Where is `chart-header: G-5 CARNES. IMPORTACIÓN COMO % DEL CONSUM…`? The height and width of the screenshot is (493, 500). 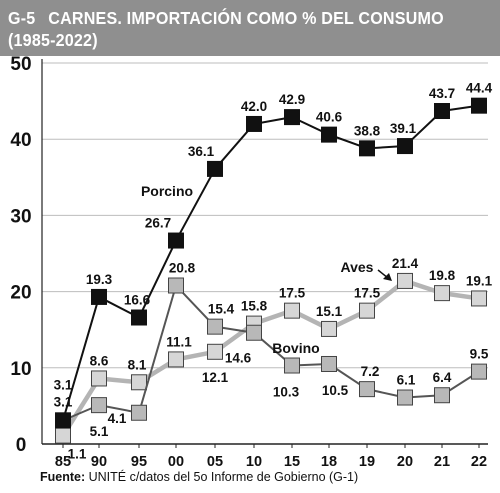
chart-header: G-5 CARNES. IMPORTACIÓN COMO % DEL CONSUM… is located at coordinates (250, 28).